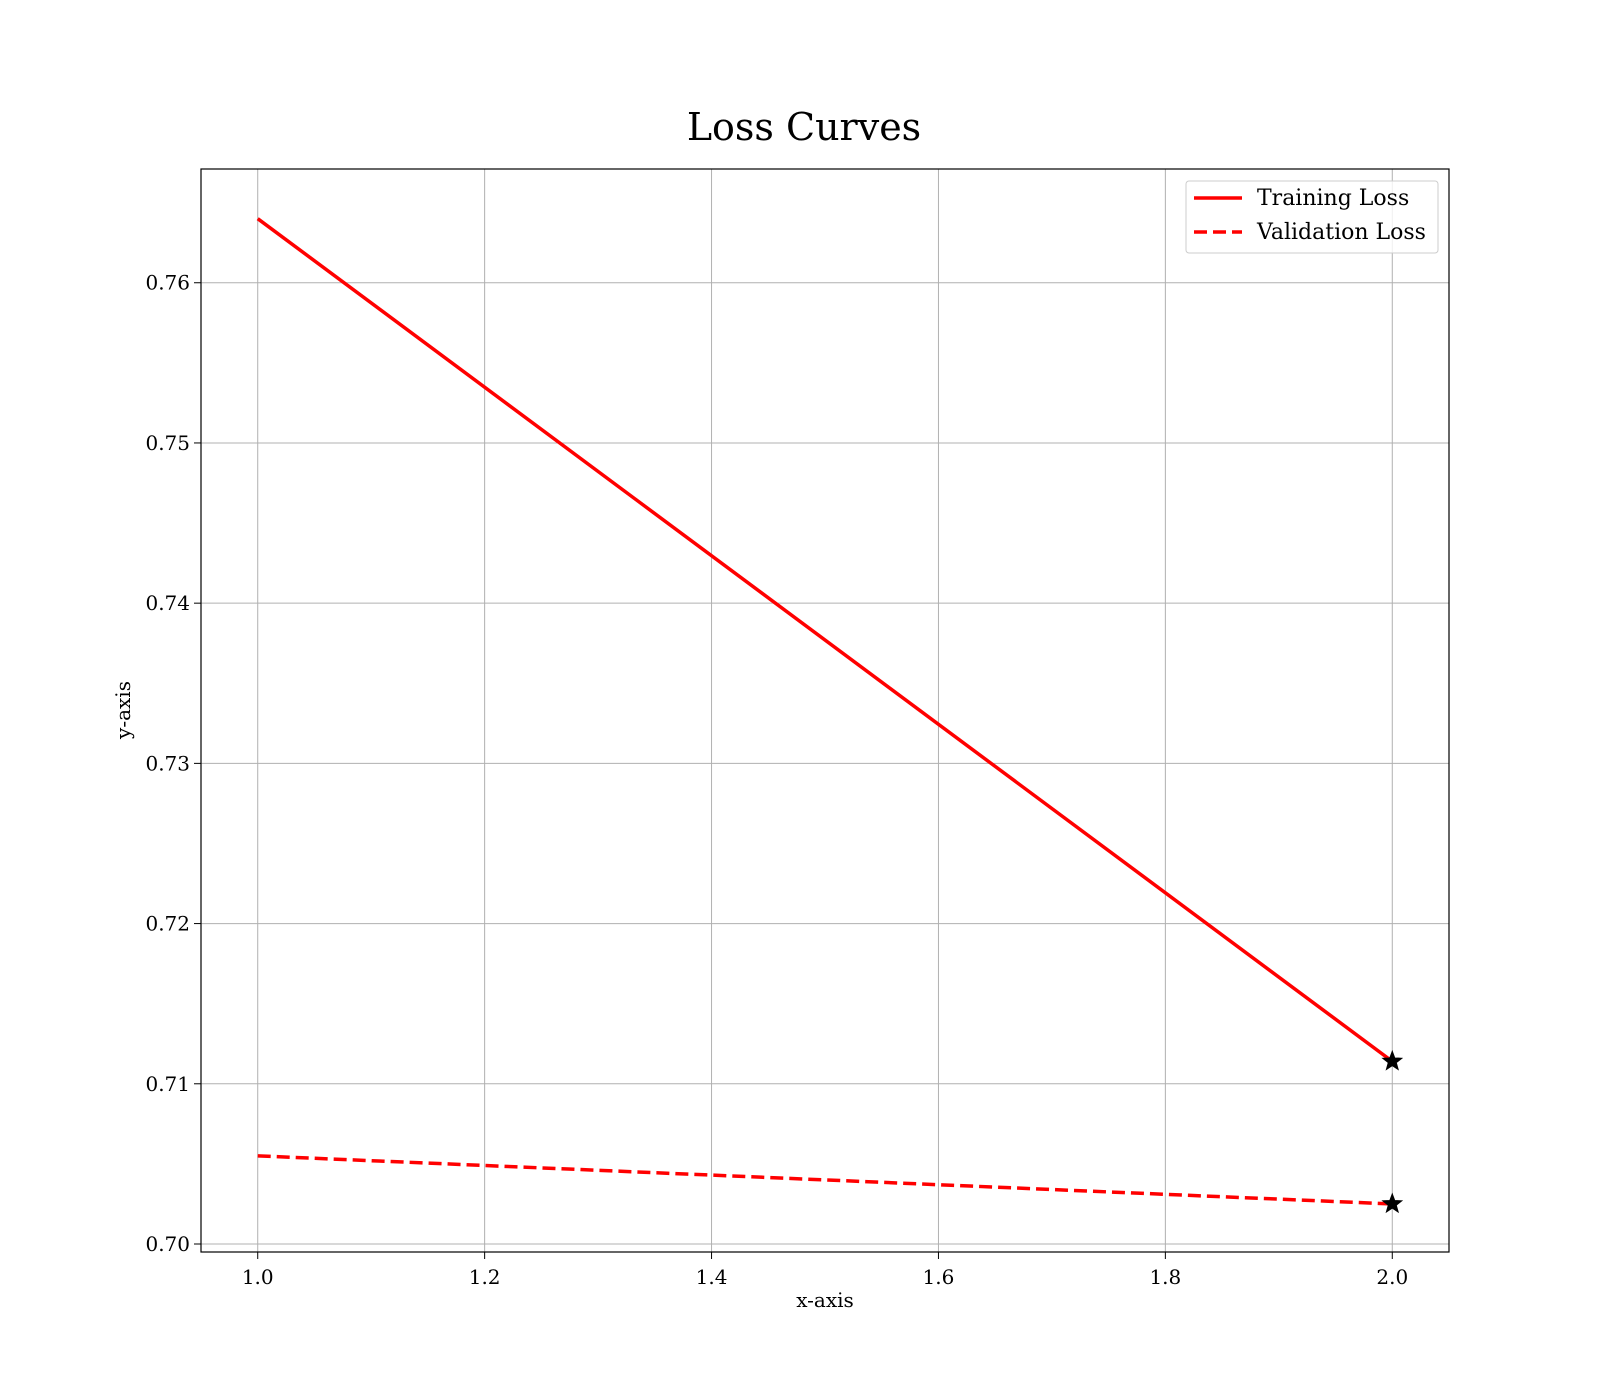 This screenshot has width=1600, height=1400. What do you see at coordinates (167, 763) in the screenshot?
I see `y-tick-label: 0.73` at bounding box center [167, 763].